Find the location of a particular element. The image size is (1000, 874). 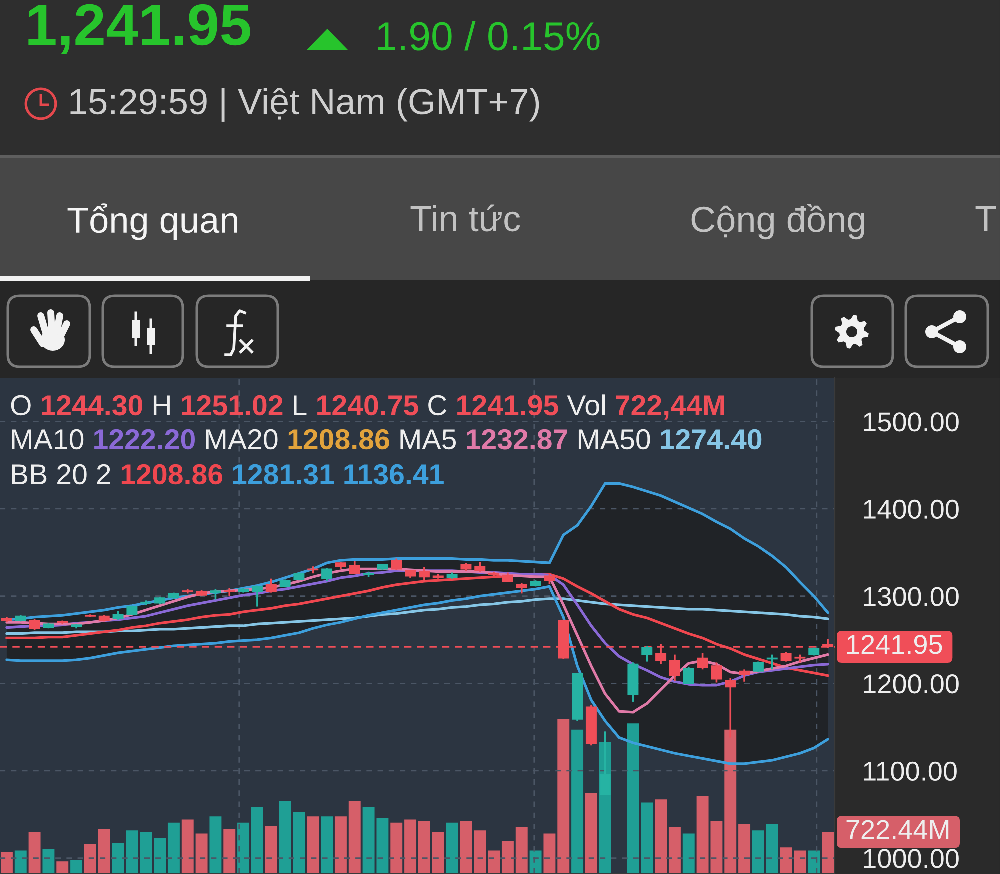

annotation: L is located at coordinates (300, 406).